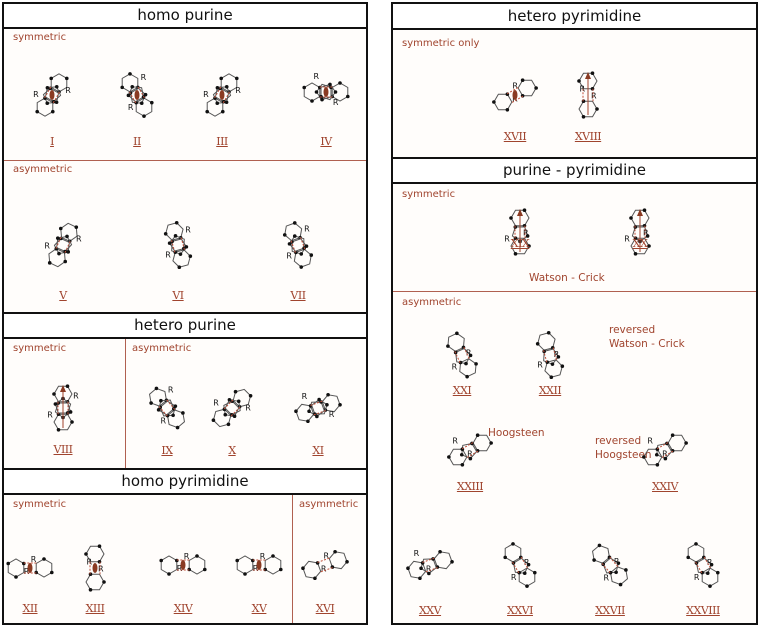  What do you see at coordinates (515, 95) in the screenshot?
I see `base-pair-XVII: RR` at bounding box center [515, 95].